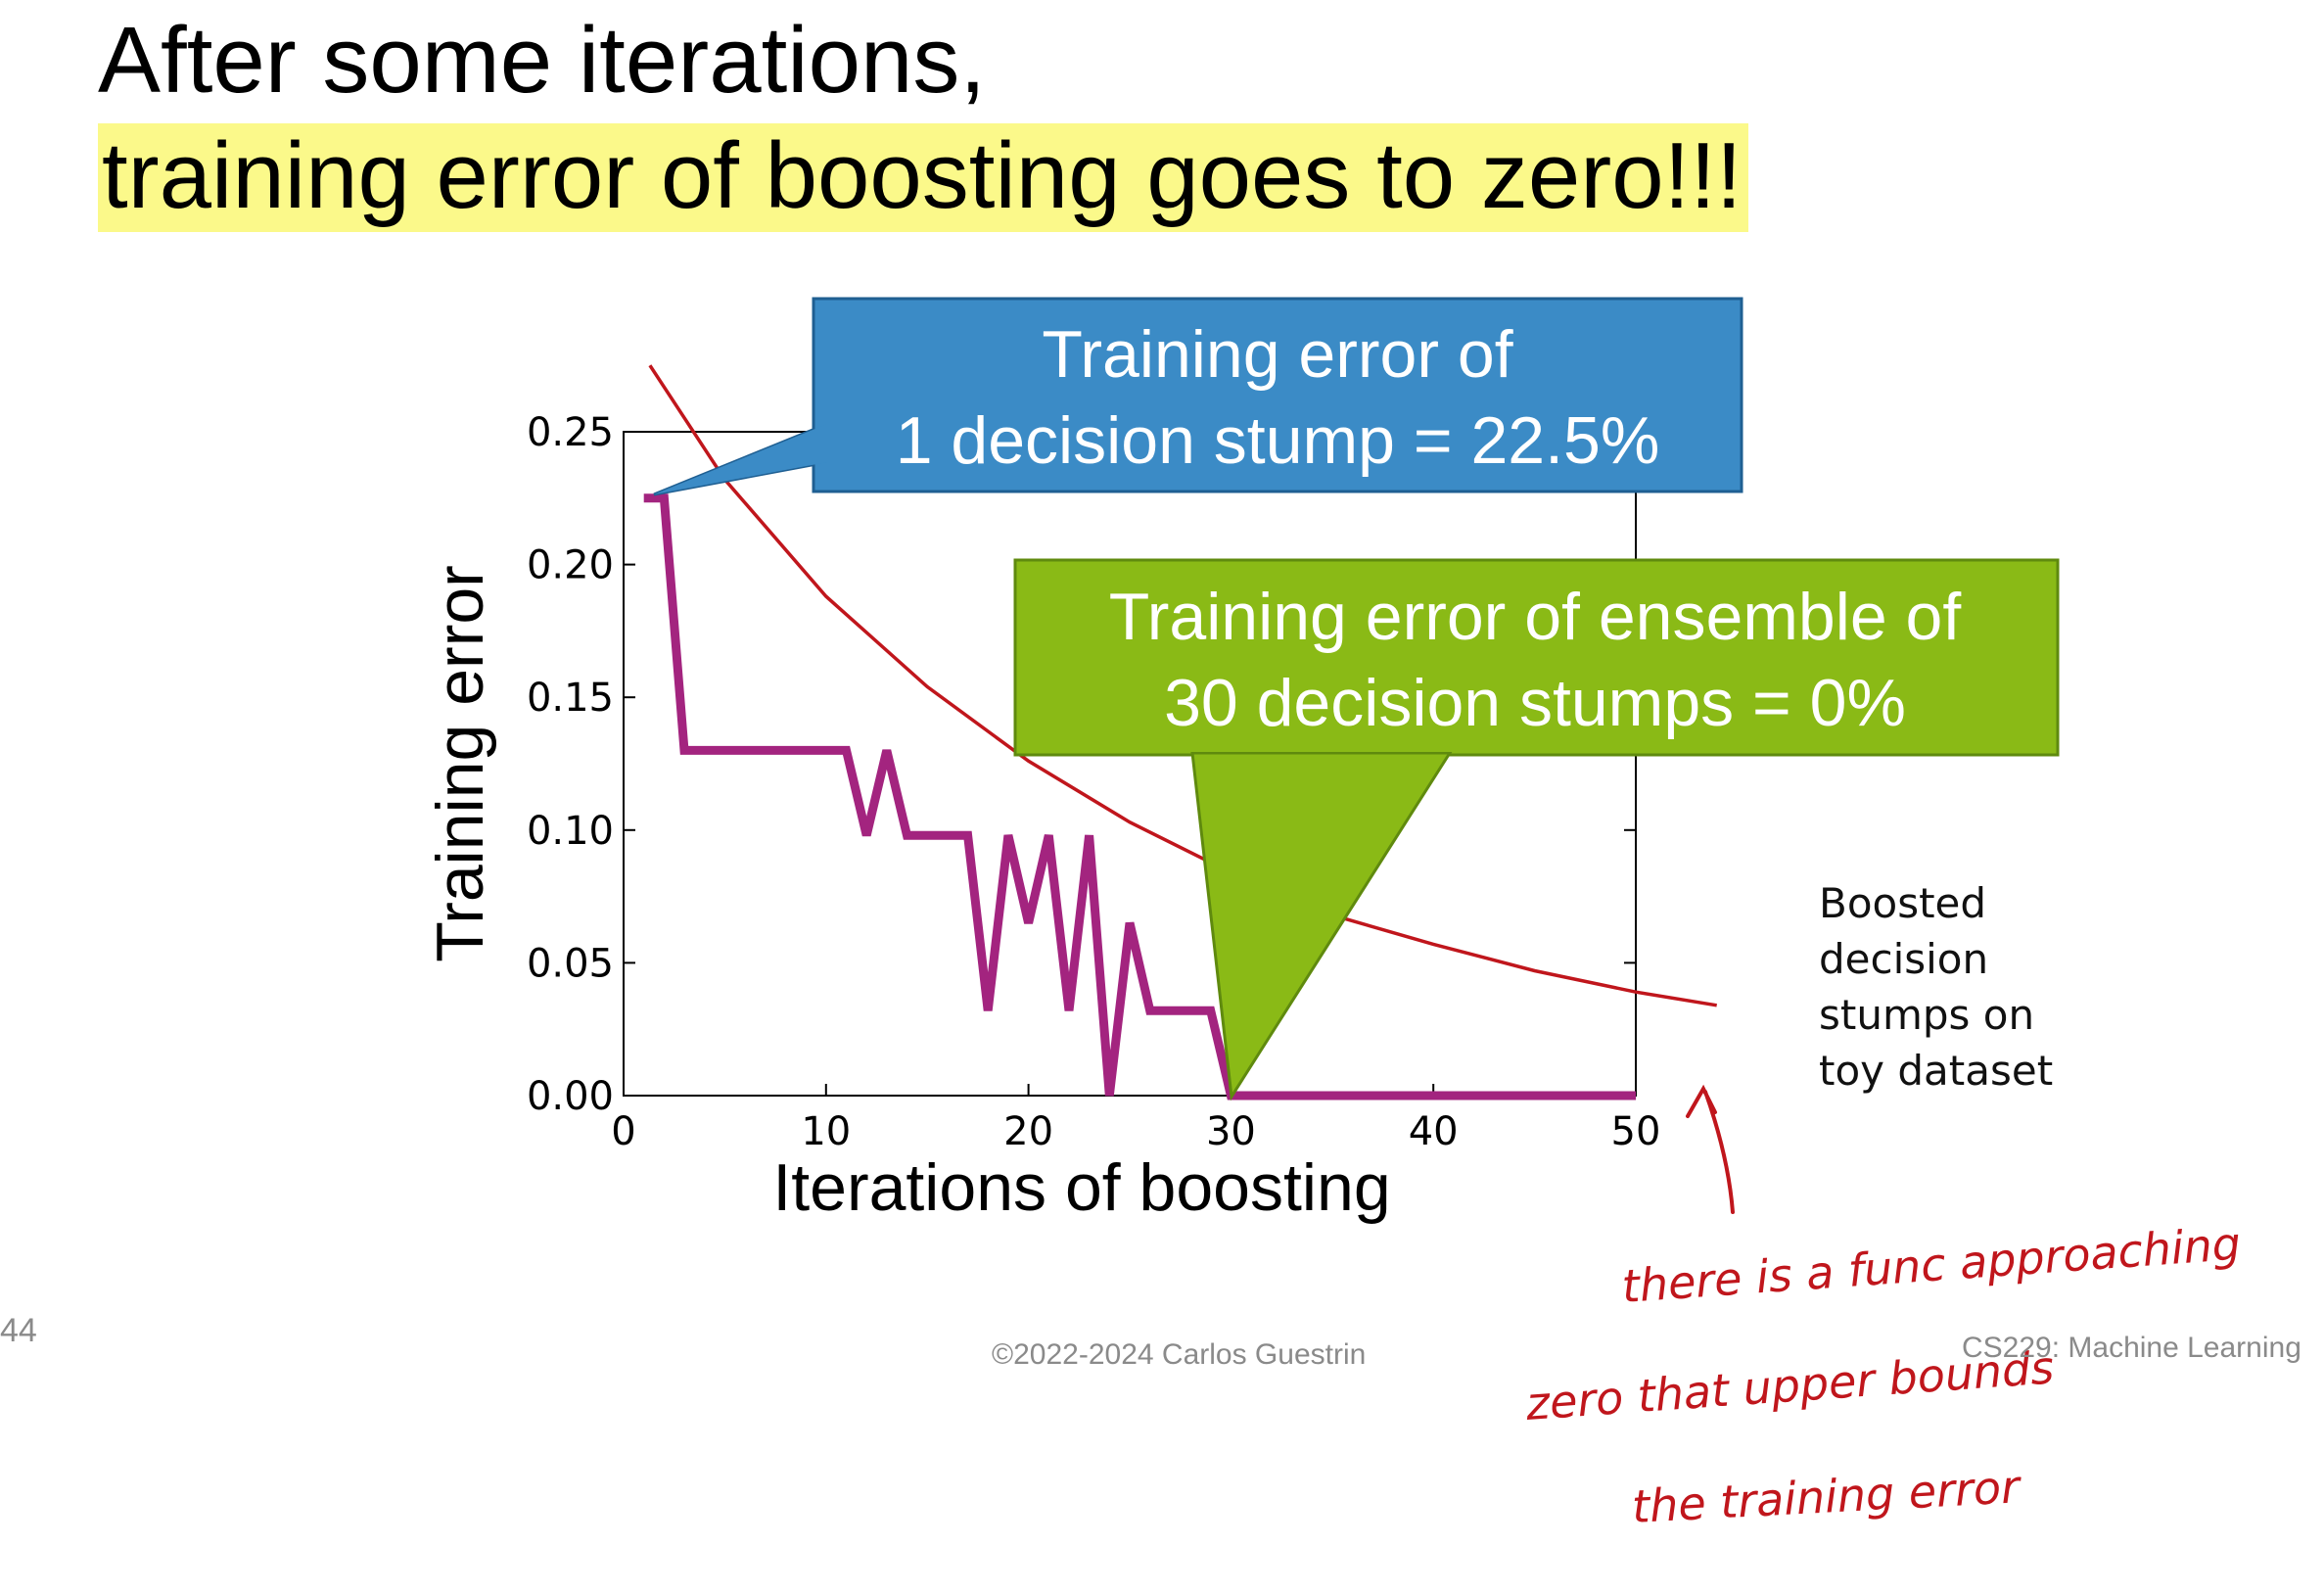 Image resolution: width=2324 pixels, height=1592 pixels. What do you see at coordinates (1231, 1131) in the screenshot?
I see `x-tick-label: 30` at bounding box center [1231, 1131].